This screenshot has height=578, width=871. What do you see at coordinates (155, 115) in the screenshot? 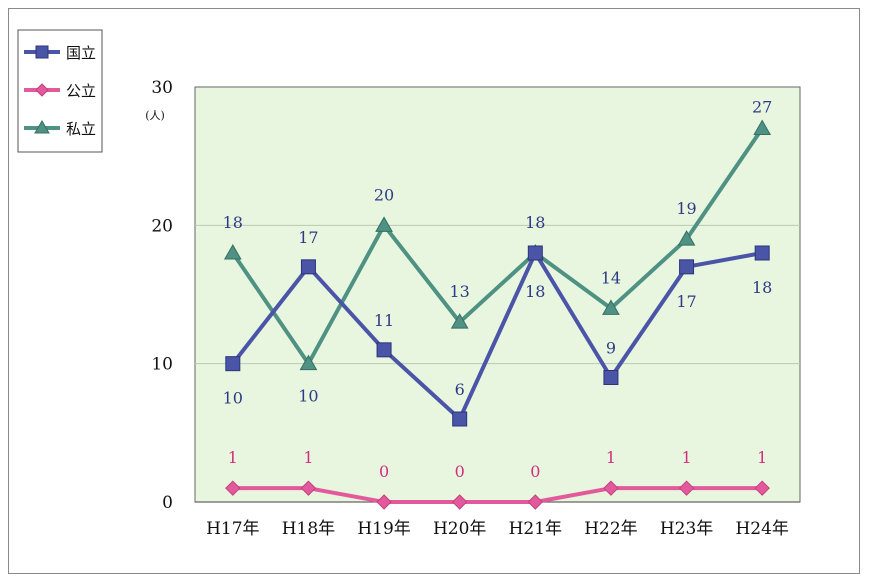
I see `y-unit-label: (人)` at bounding box center [155, 115].